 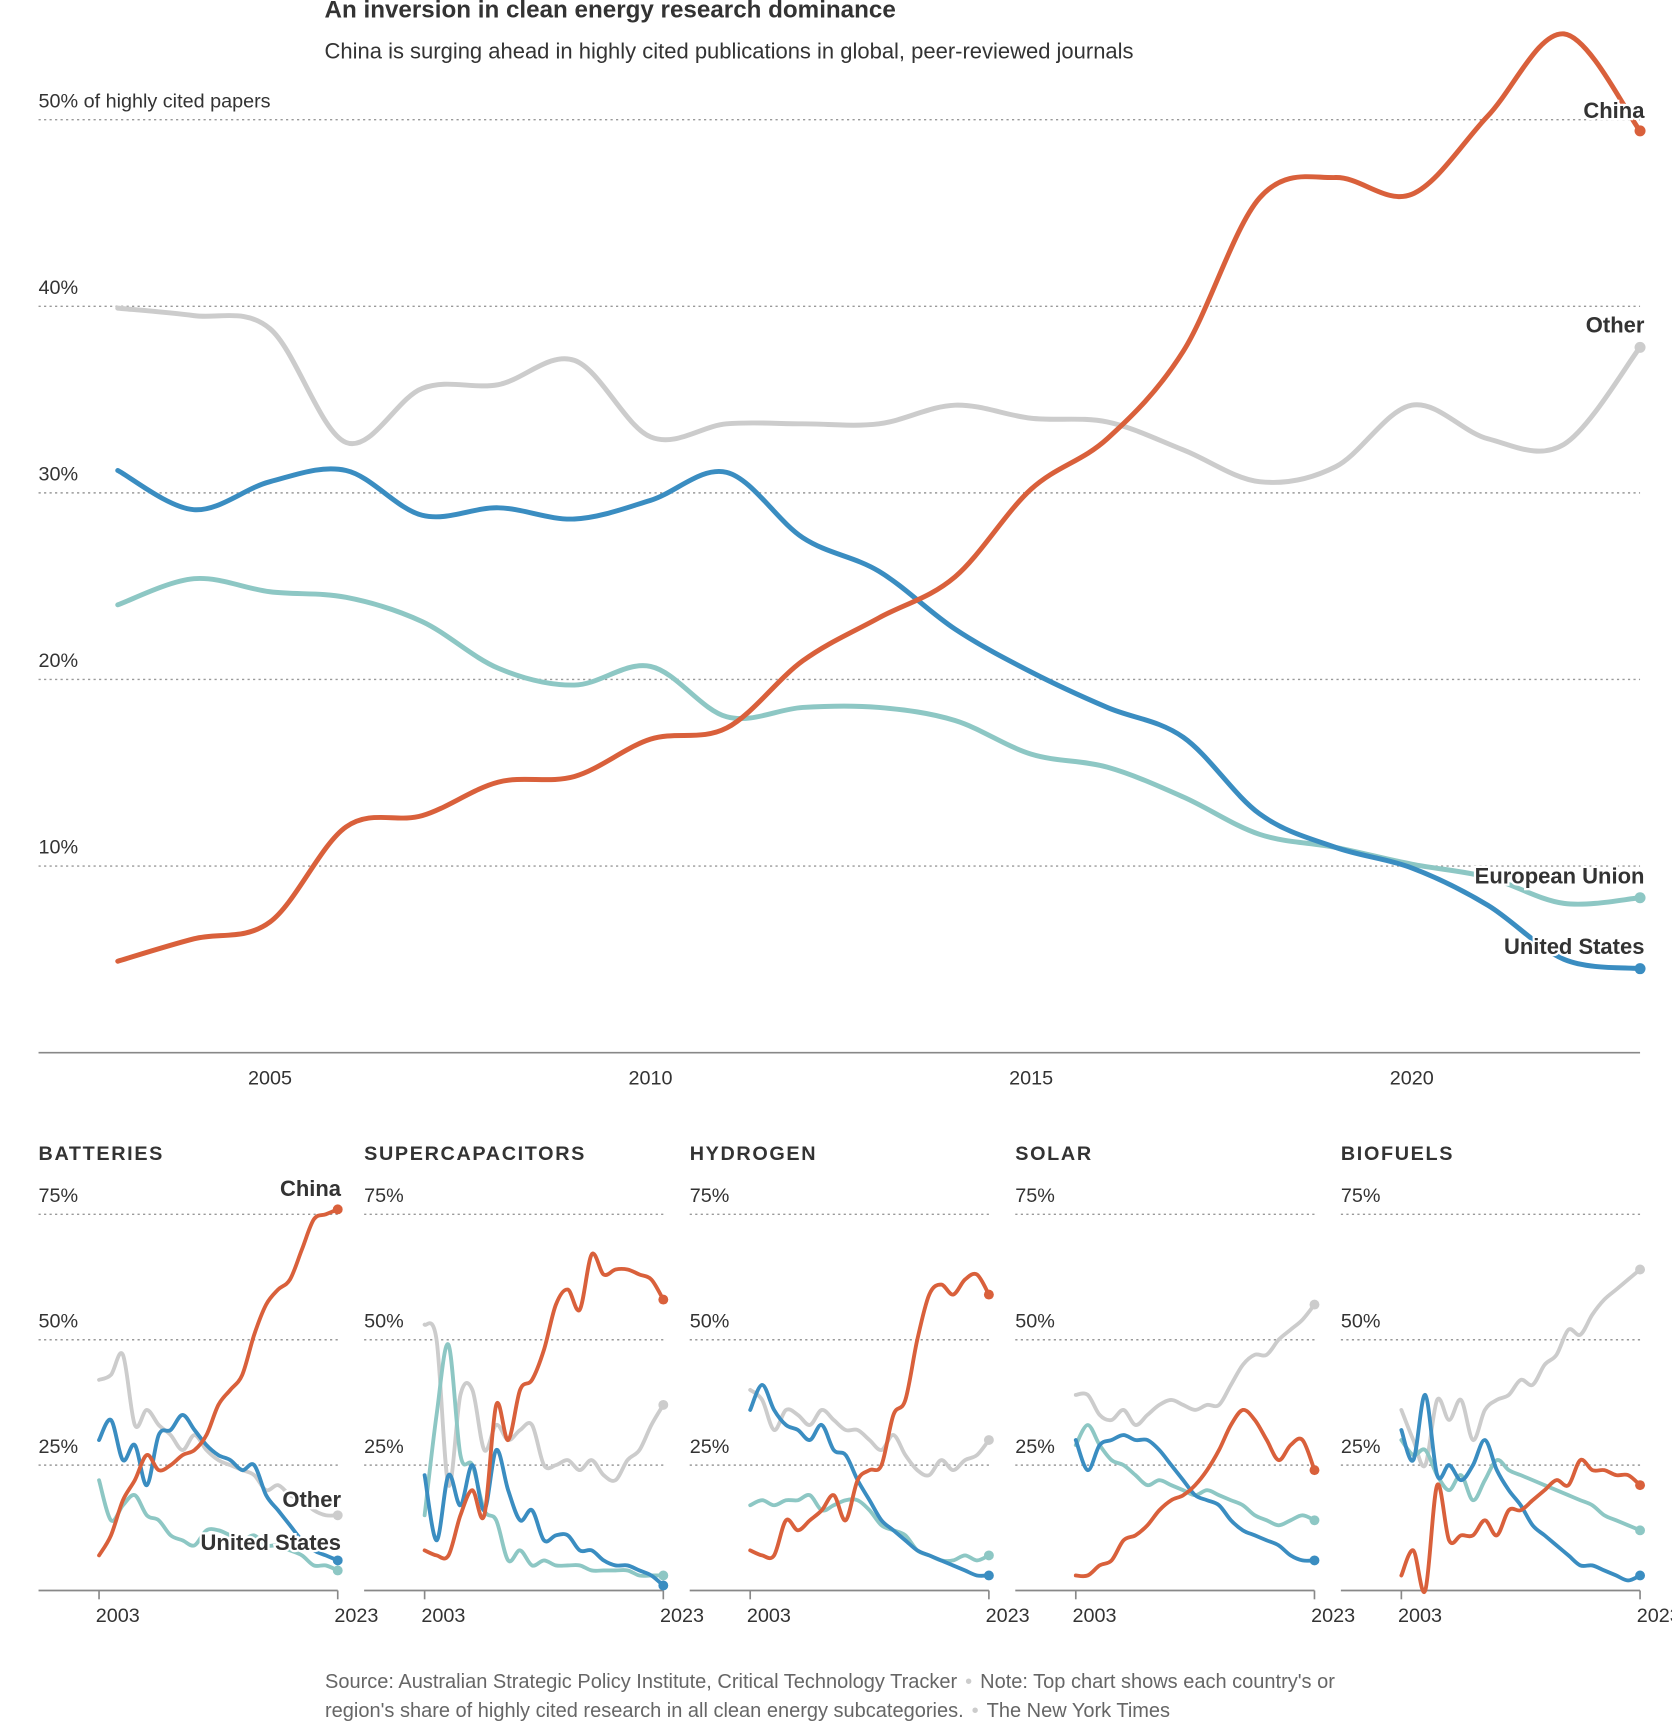 What do you see at coordinates (59, 475) in the screenshot?
I see `y-tick-label: 30%` at bounding box center [59, 475].